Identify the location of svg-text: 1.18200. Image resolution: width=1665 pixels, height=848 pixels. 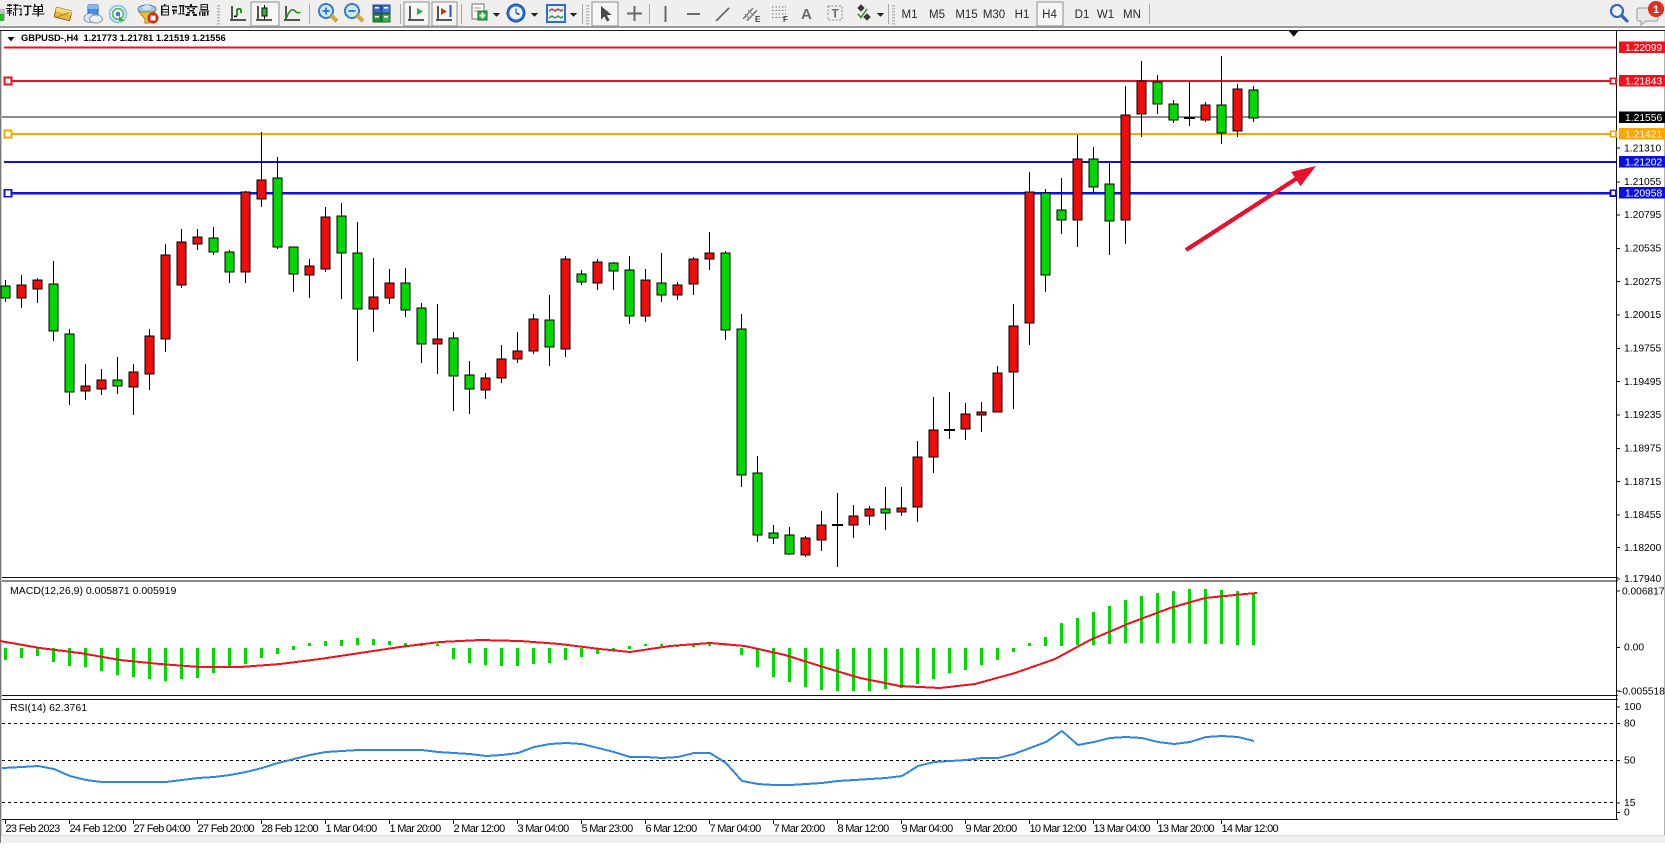
(1642, 548).